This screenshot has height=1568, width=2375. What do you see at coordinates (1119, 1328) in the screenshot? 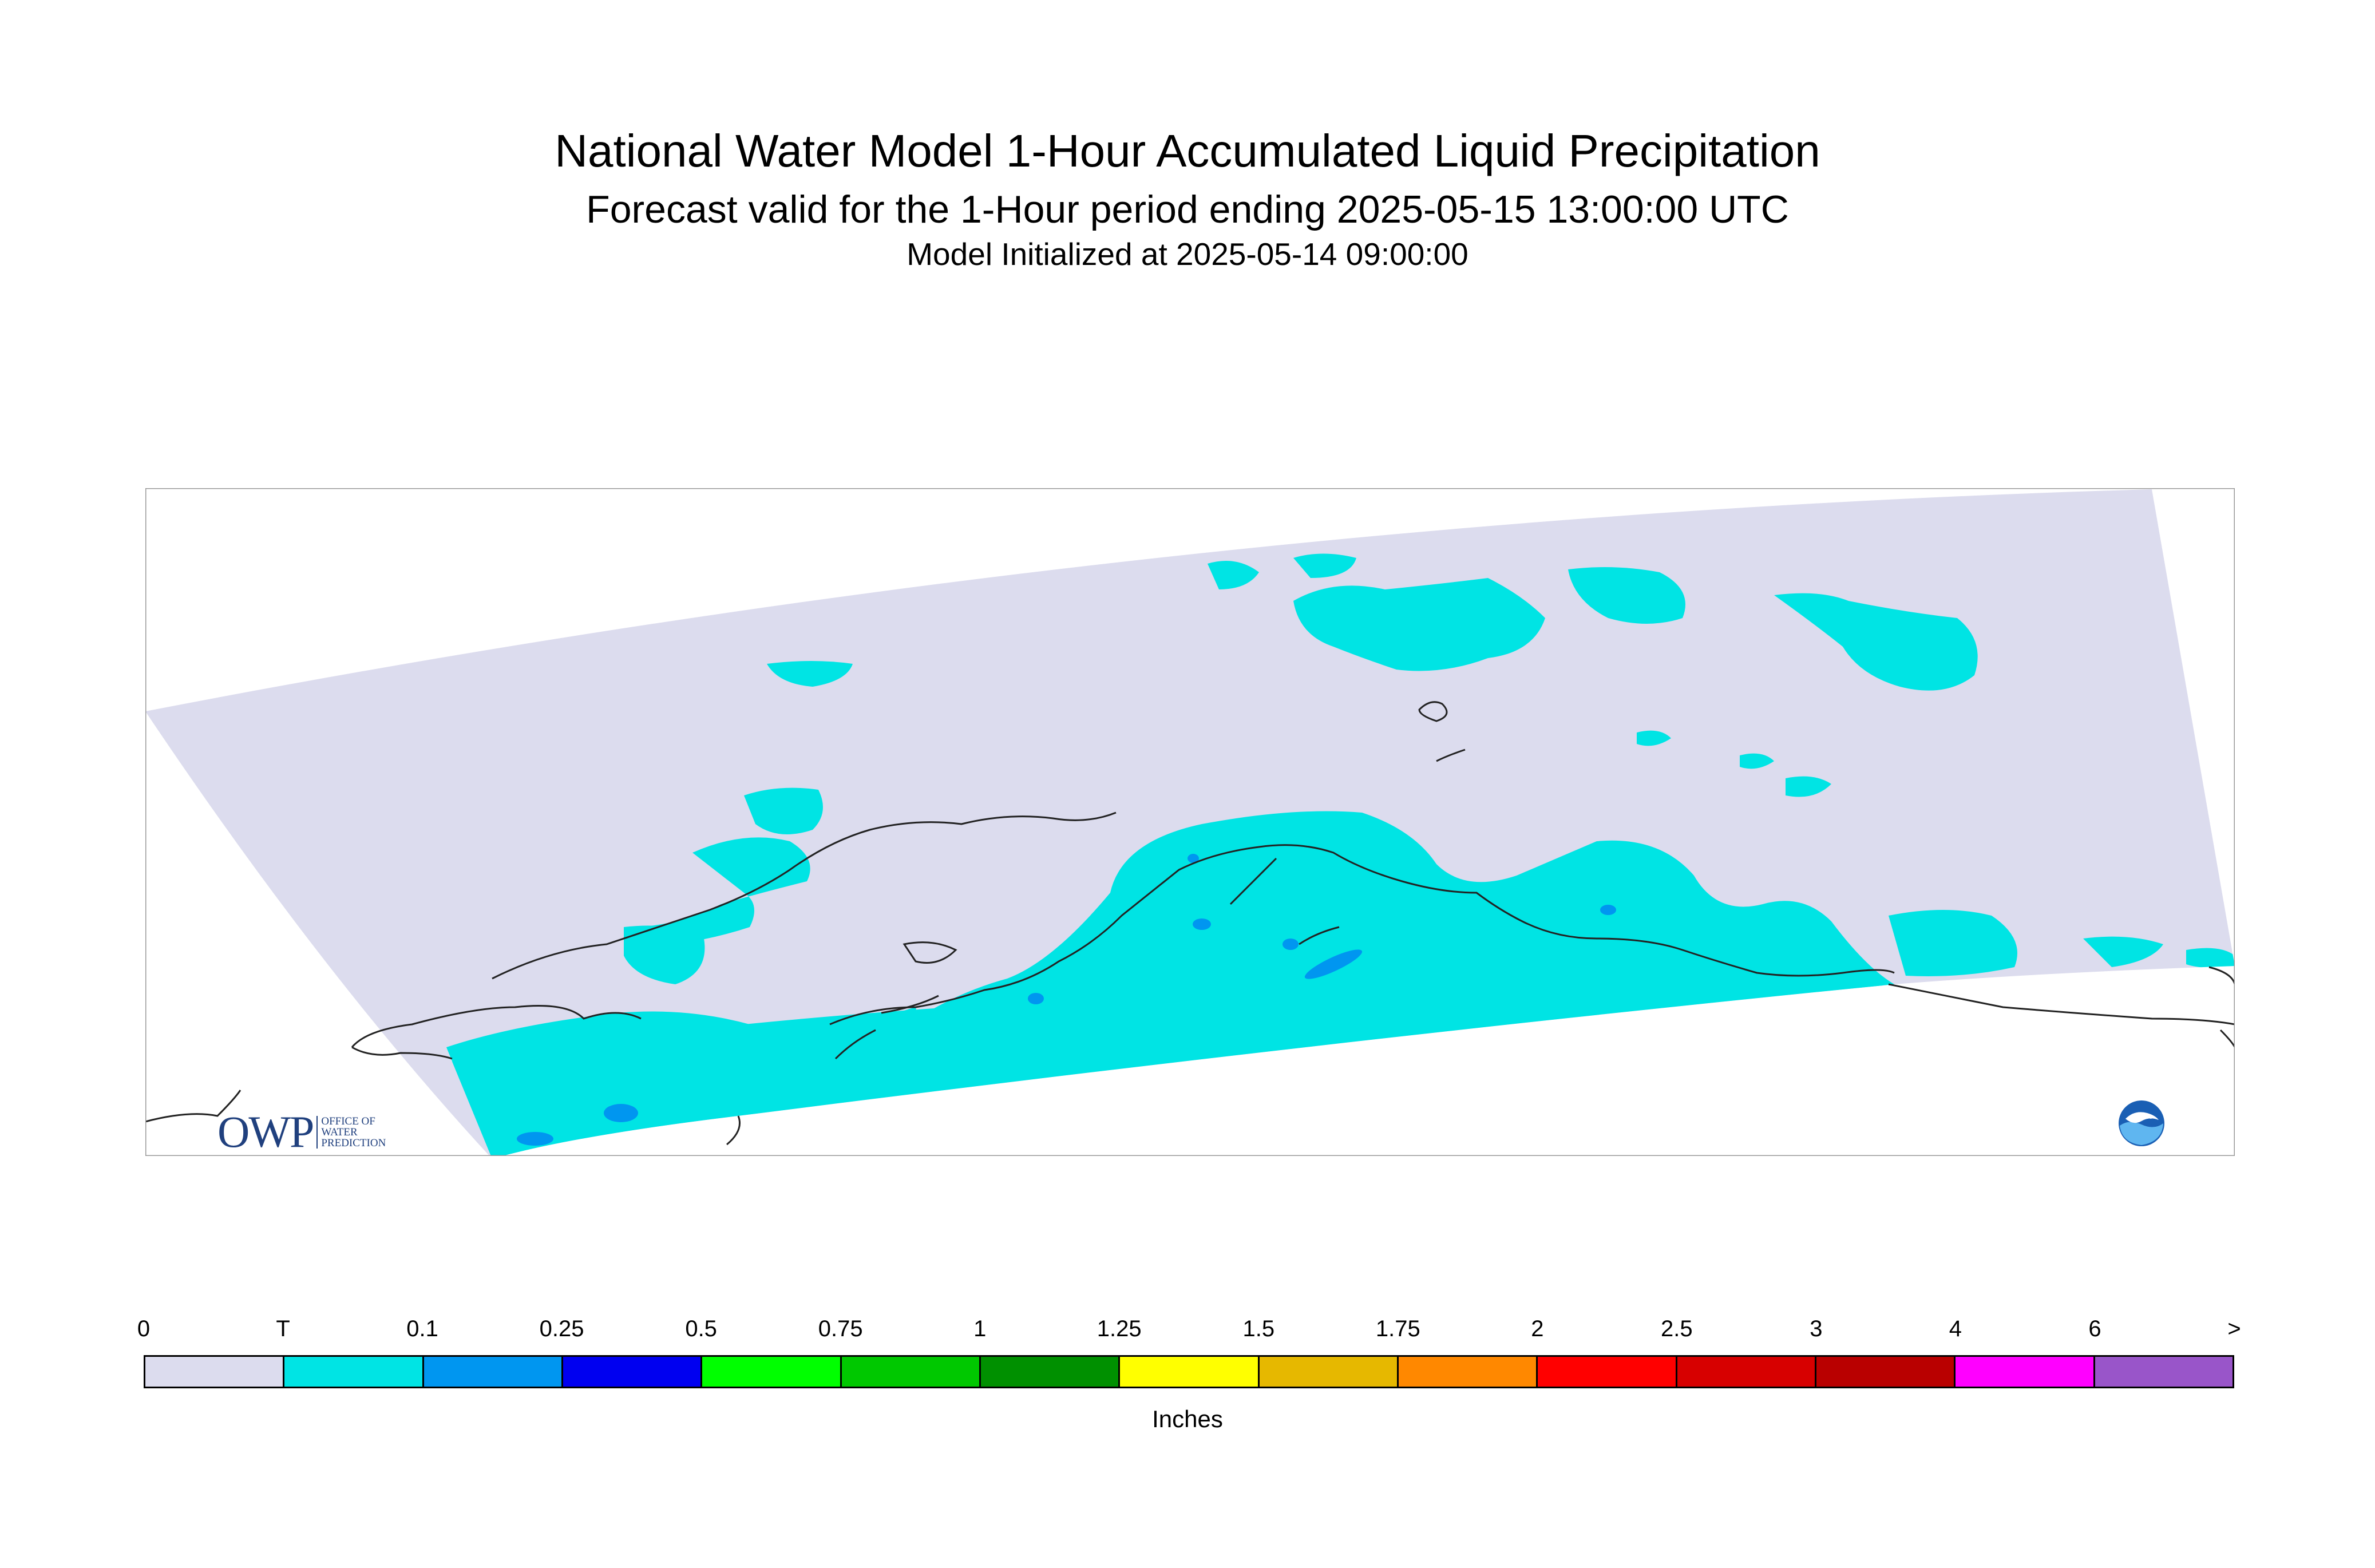
I see `colorbar-label: 1.25` at bounding box center [1119, 1328].